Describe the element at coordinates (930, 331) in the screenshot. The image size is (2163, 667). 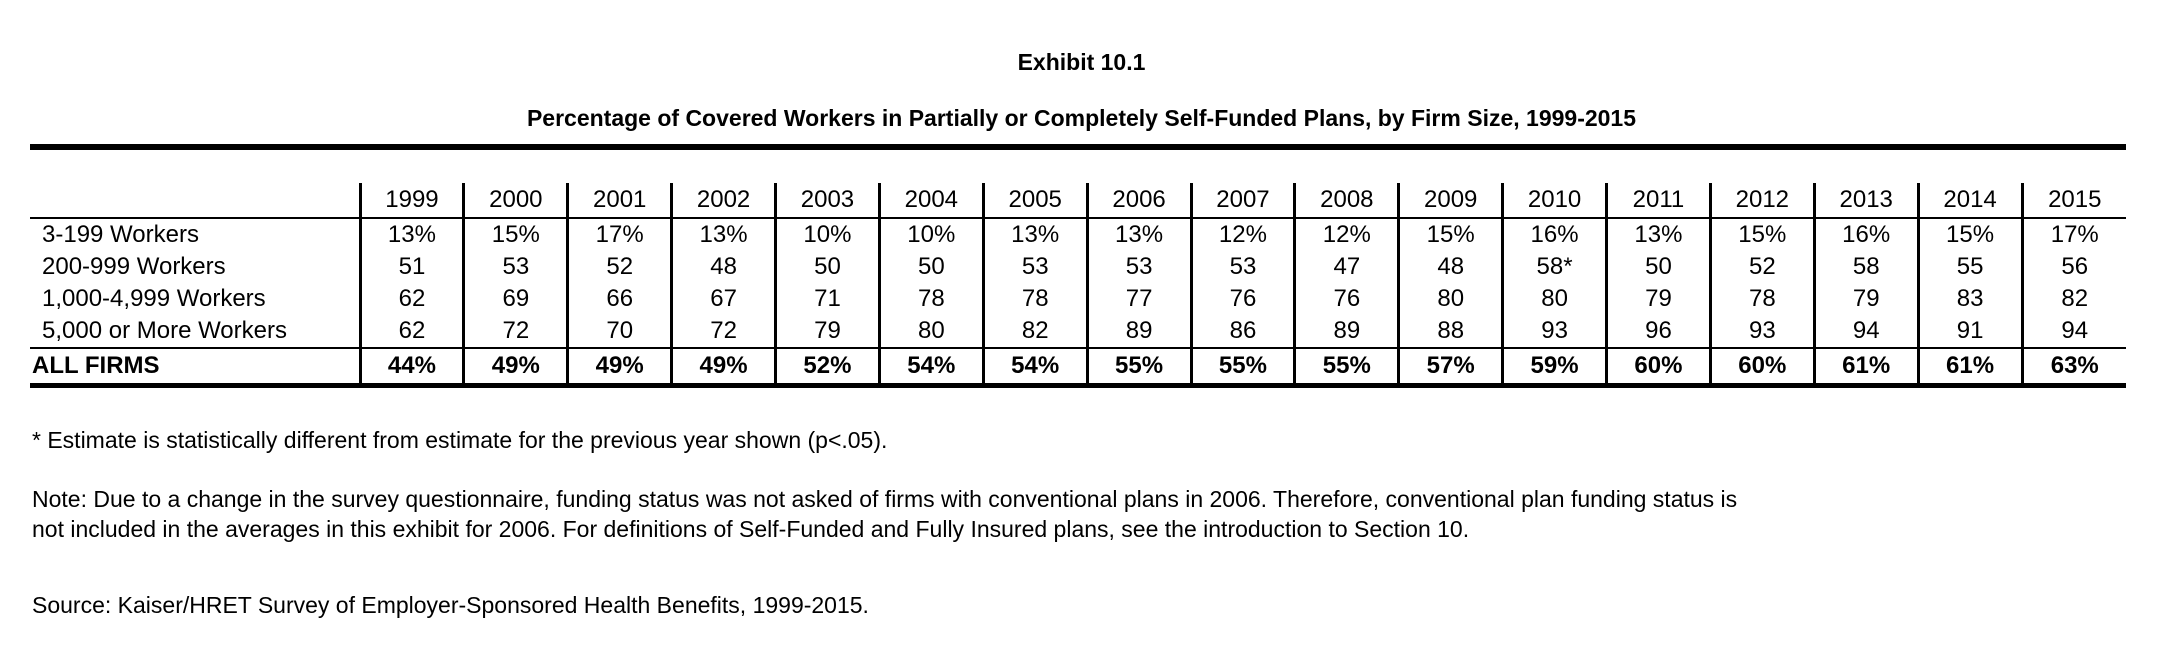
I see `table-row-4-value-2004: 80` at that location.